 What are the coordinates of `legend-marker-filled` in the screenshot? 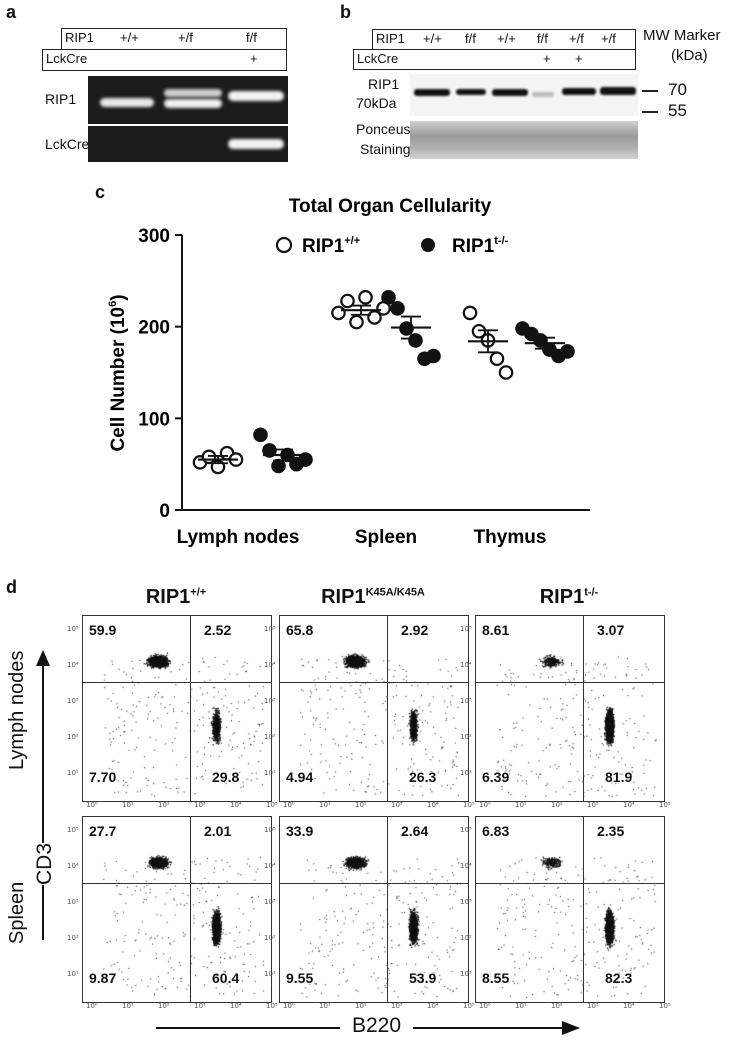 It's located at (428, 245).